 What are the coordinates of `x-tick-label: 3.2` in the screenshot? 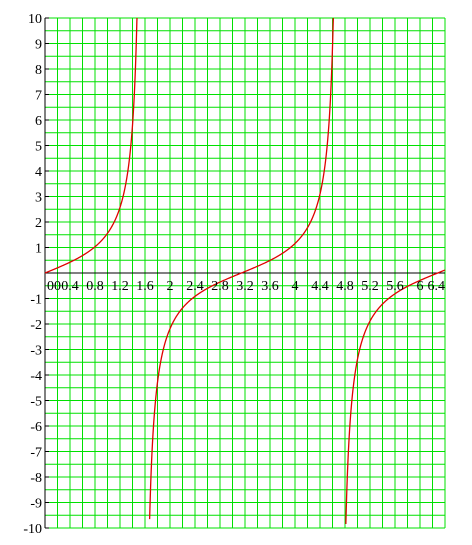 It's located at (245, 286).